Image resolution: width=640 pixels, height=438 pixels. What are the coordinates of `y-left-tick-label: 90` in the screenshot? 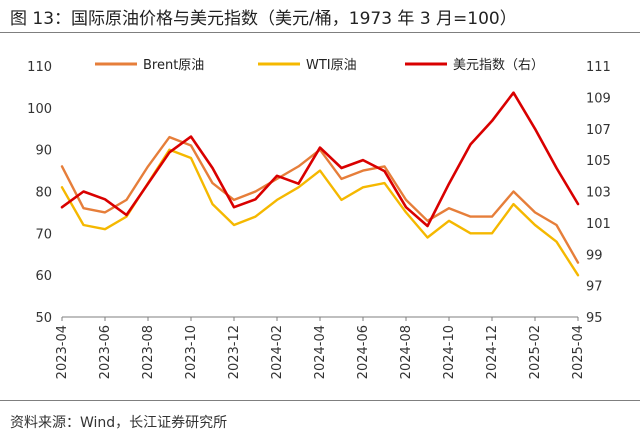 It's located at (43, 151).